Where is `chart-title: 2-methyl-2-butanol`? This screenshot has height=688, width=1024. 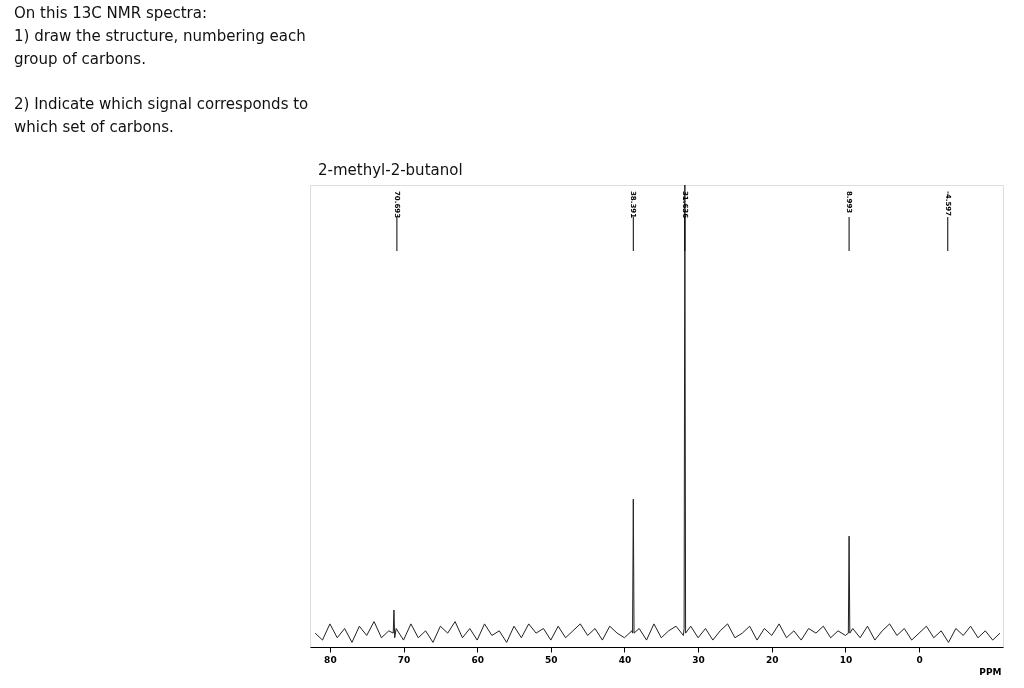
chart-title: 2-methyl-2-butanol is located at coordinates (390, 170).